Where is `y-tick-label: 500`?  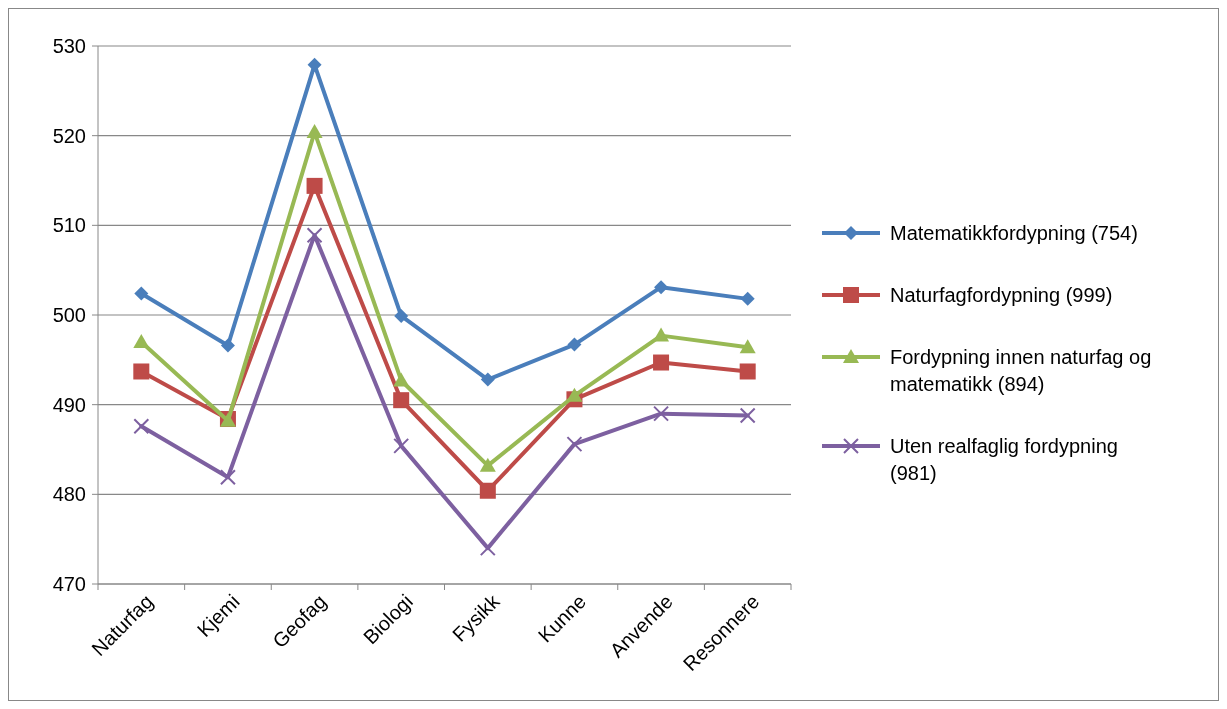 y-tick-label: 500 is located at coordinates (69, 315).